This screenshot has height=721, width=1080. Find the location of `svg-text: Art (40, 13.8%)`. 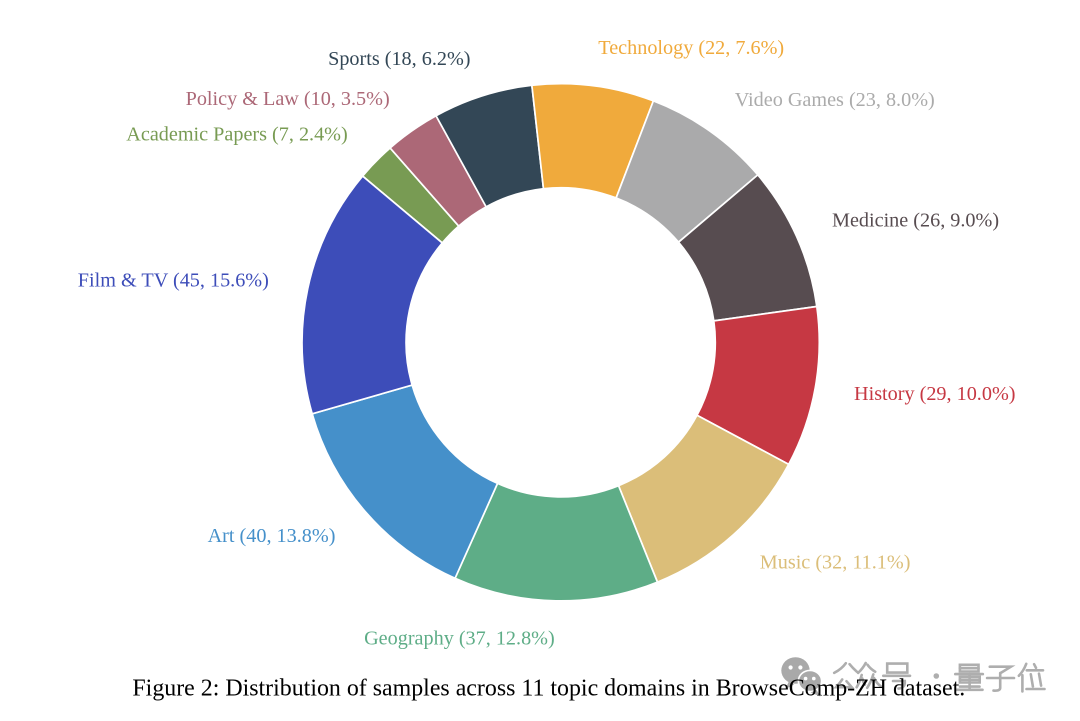

svg-text: Art (40, 13.8%) is located at coordinates (272, 536).